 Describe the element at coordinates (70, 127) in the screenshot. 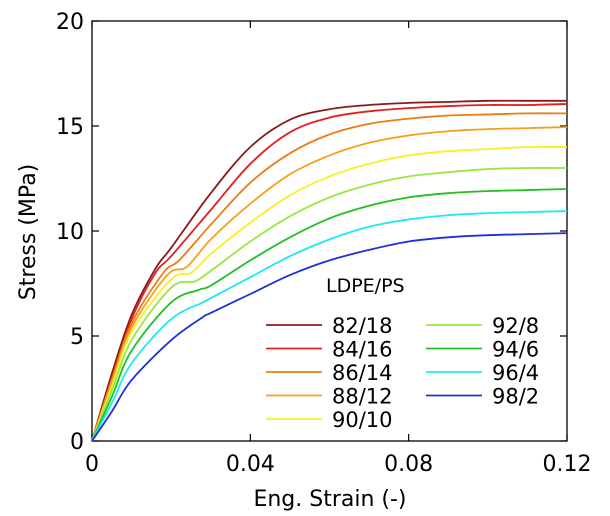

I see `y-tick-label: 15` at that location.